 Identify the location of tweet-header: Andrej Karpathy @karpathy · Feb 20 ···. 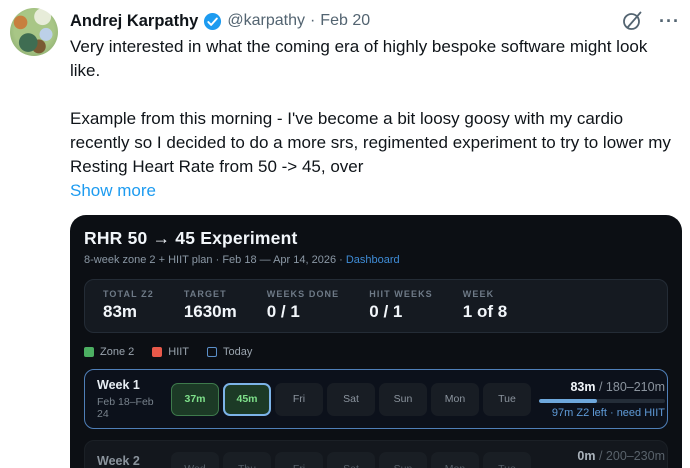
(375, 20).